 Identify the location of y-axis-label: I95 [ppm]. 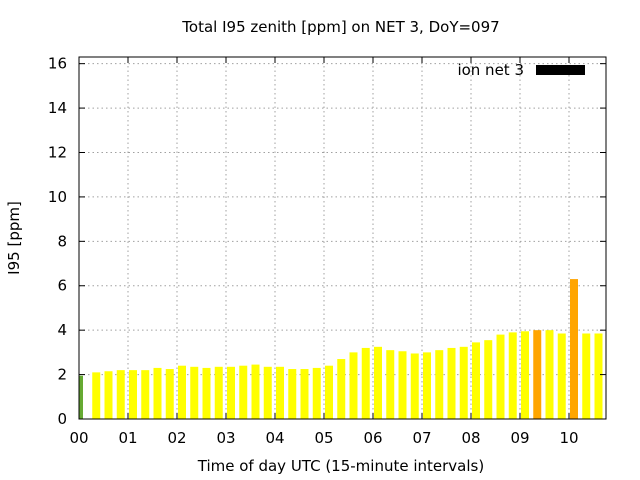
(14, 238).